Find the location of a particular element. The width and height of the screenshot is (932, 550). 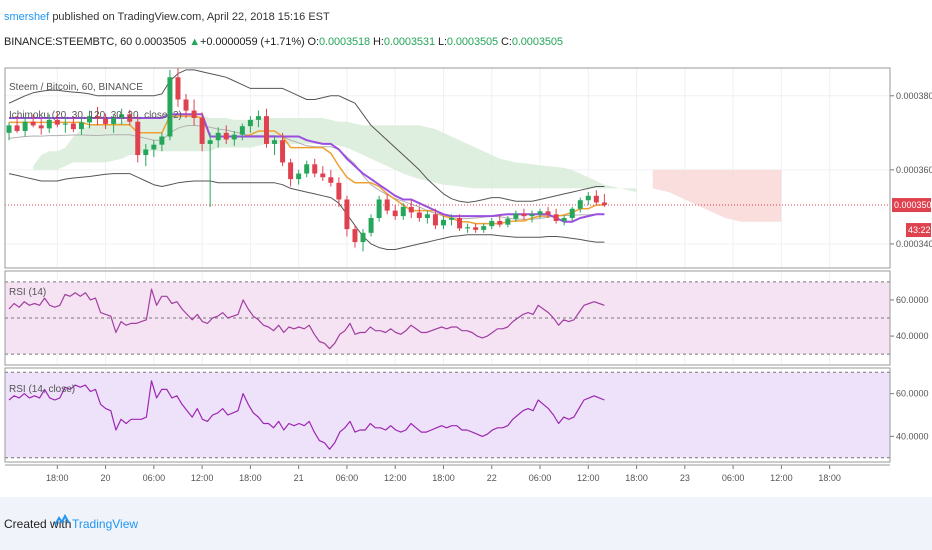

countdown-tag-label: 43:22 is located at coordinates (919, 230).